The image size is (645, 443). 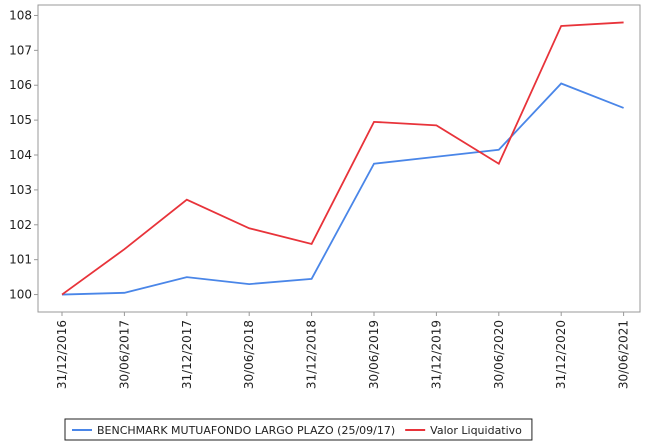 What do you see at coordinates (20, 85) in the screenshot?
I see `y-tick-label: 106` at bounding box center [20, 85].